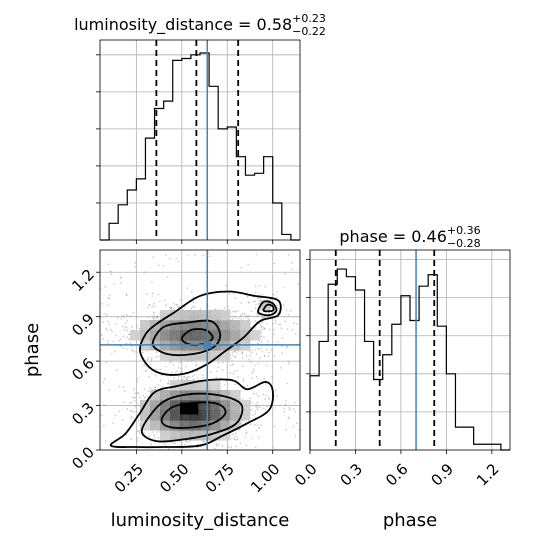 The height and width of the screenshot is (554, 550). Describe the element at coordinates (385, 350) in the screenshot. I see `panel-3-quantile-lines` at that location.